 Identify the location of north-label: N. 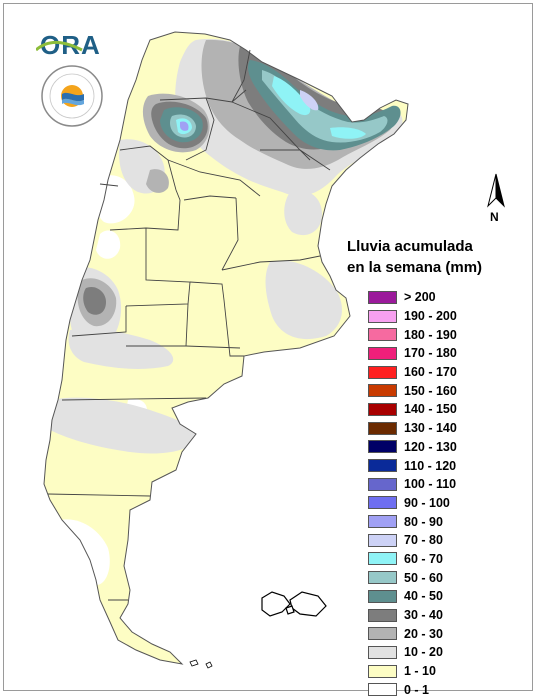
(494, 217).